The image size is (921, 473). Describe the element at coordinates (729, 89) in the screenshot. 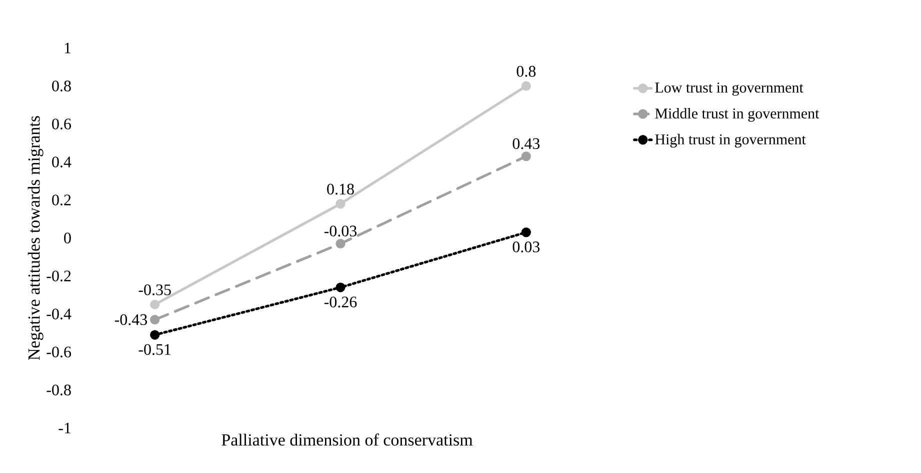

I see `legend-label: Low trust in government` at that location.